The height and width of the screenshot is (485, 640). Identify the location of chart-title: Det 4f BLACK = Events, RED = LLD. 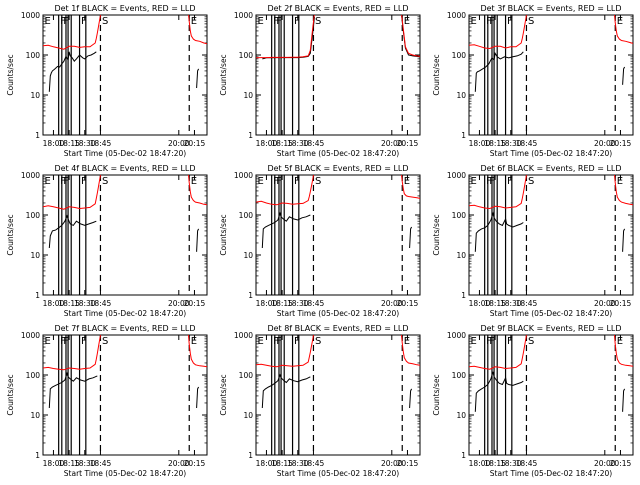
(124, 168).